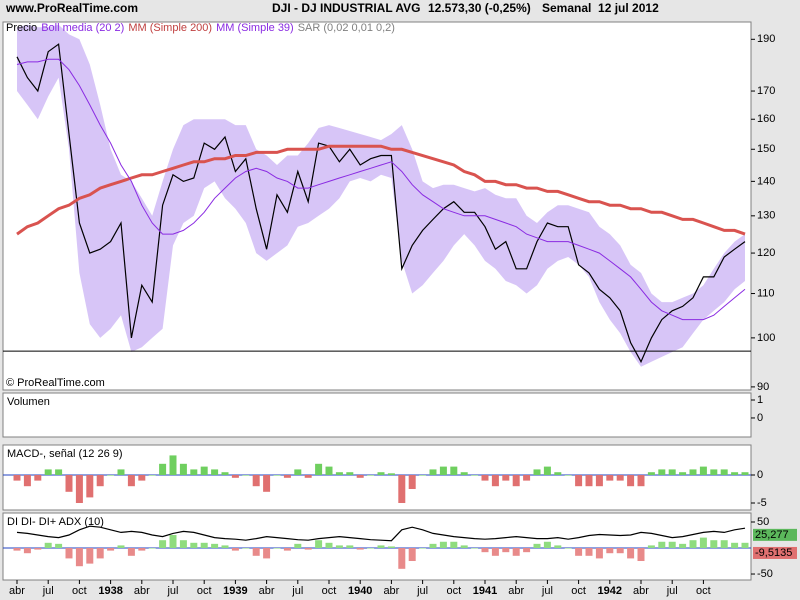 This screenshot has width=800, height=600. What do you see at coordinates (55, 522) in the screenshot?
I see `panel-title: DI DI- DI+ ADX (10)` at bounding box center [55, 522].